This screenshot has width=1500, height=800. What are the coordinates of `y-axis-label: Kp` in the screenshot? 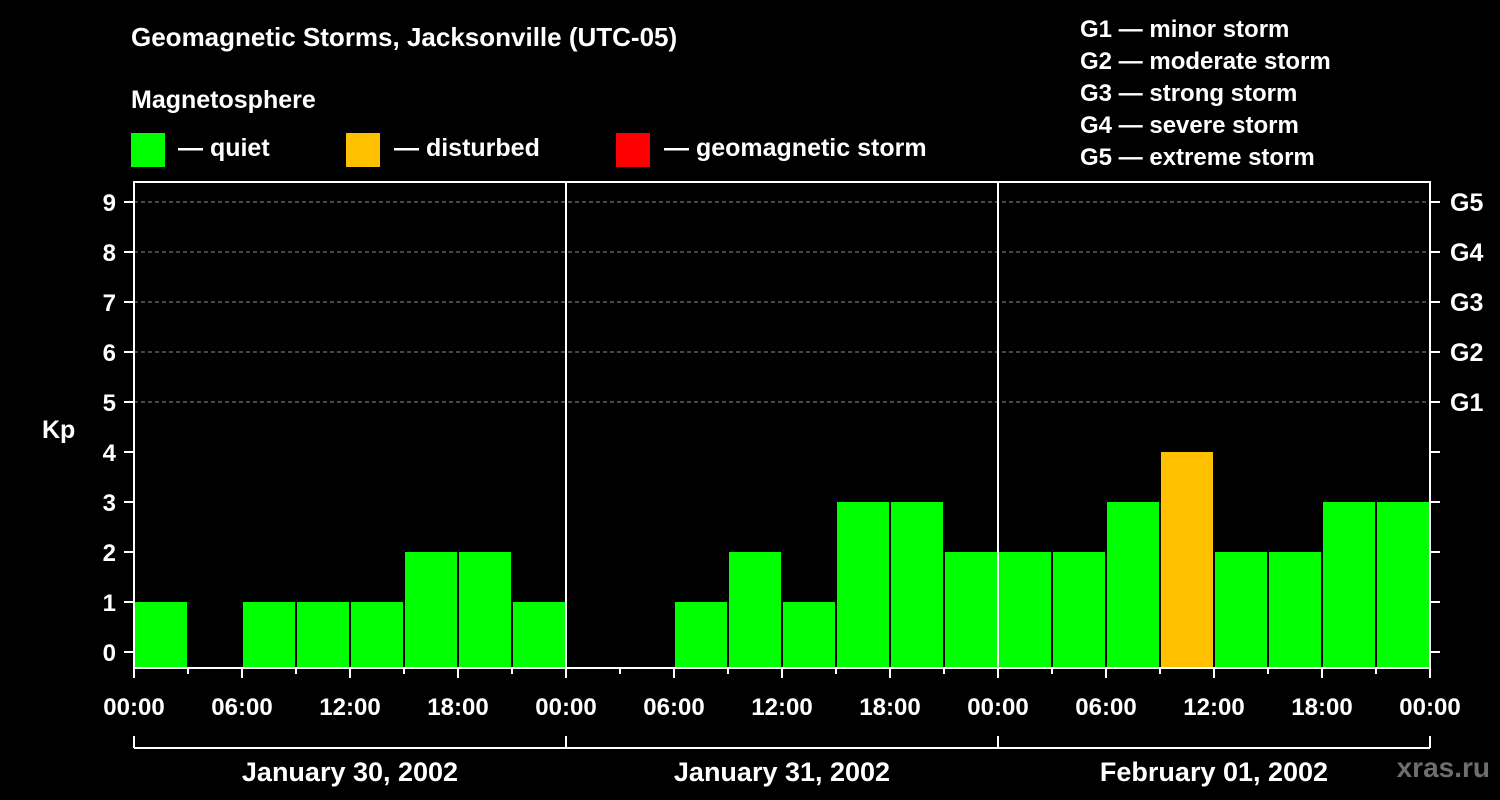 It's located at (58, 430).